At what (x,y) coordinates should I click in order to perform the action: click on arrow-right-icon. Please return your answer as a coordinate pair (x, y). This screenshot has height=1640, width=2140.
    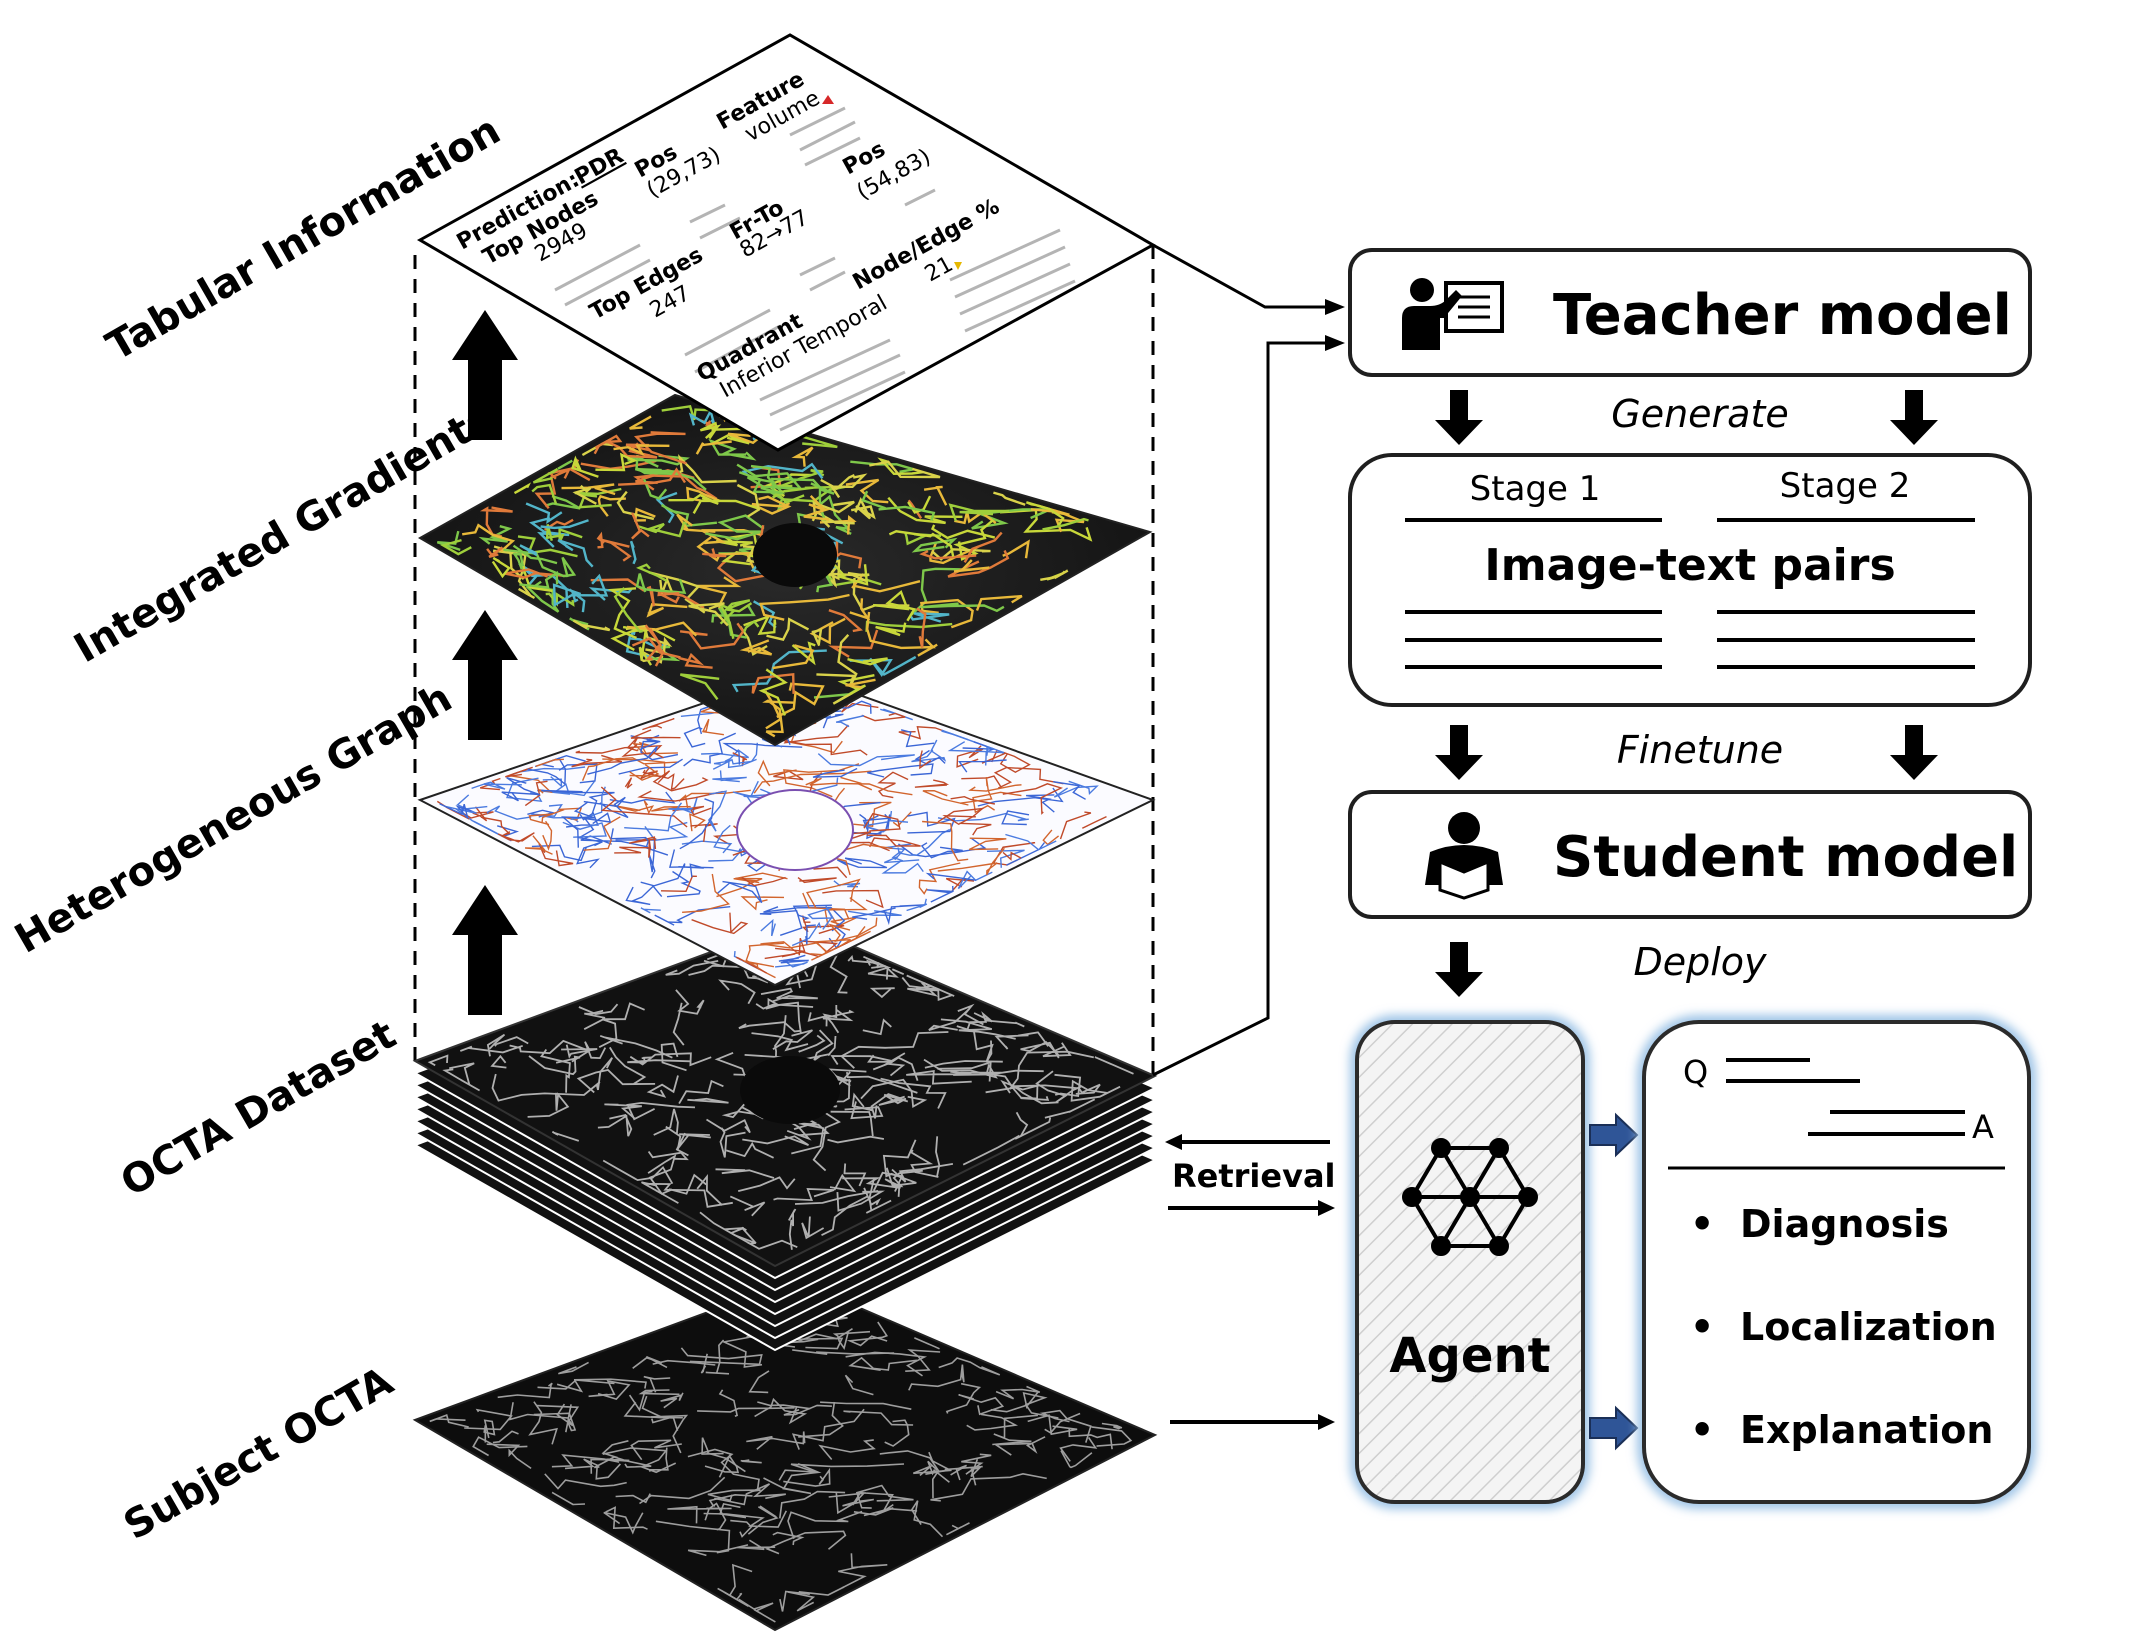
    Looking at the image, I should click on (1614, 1428).